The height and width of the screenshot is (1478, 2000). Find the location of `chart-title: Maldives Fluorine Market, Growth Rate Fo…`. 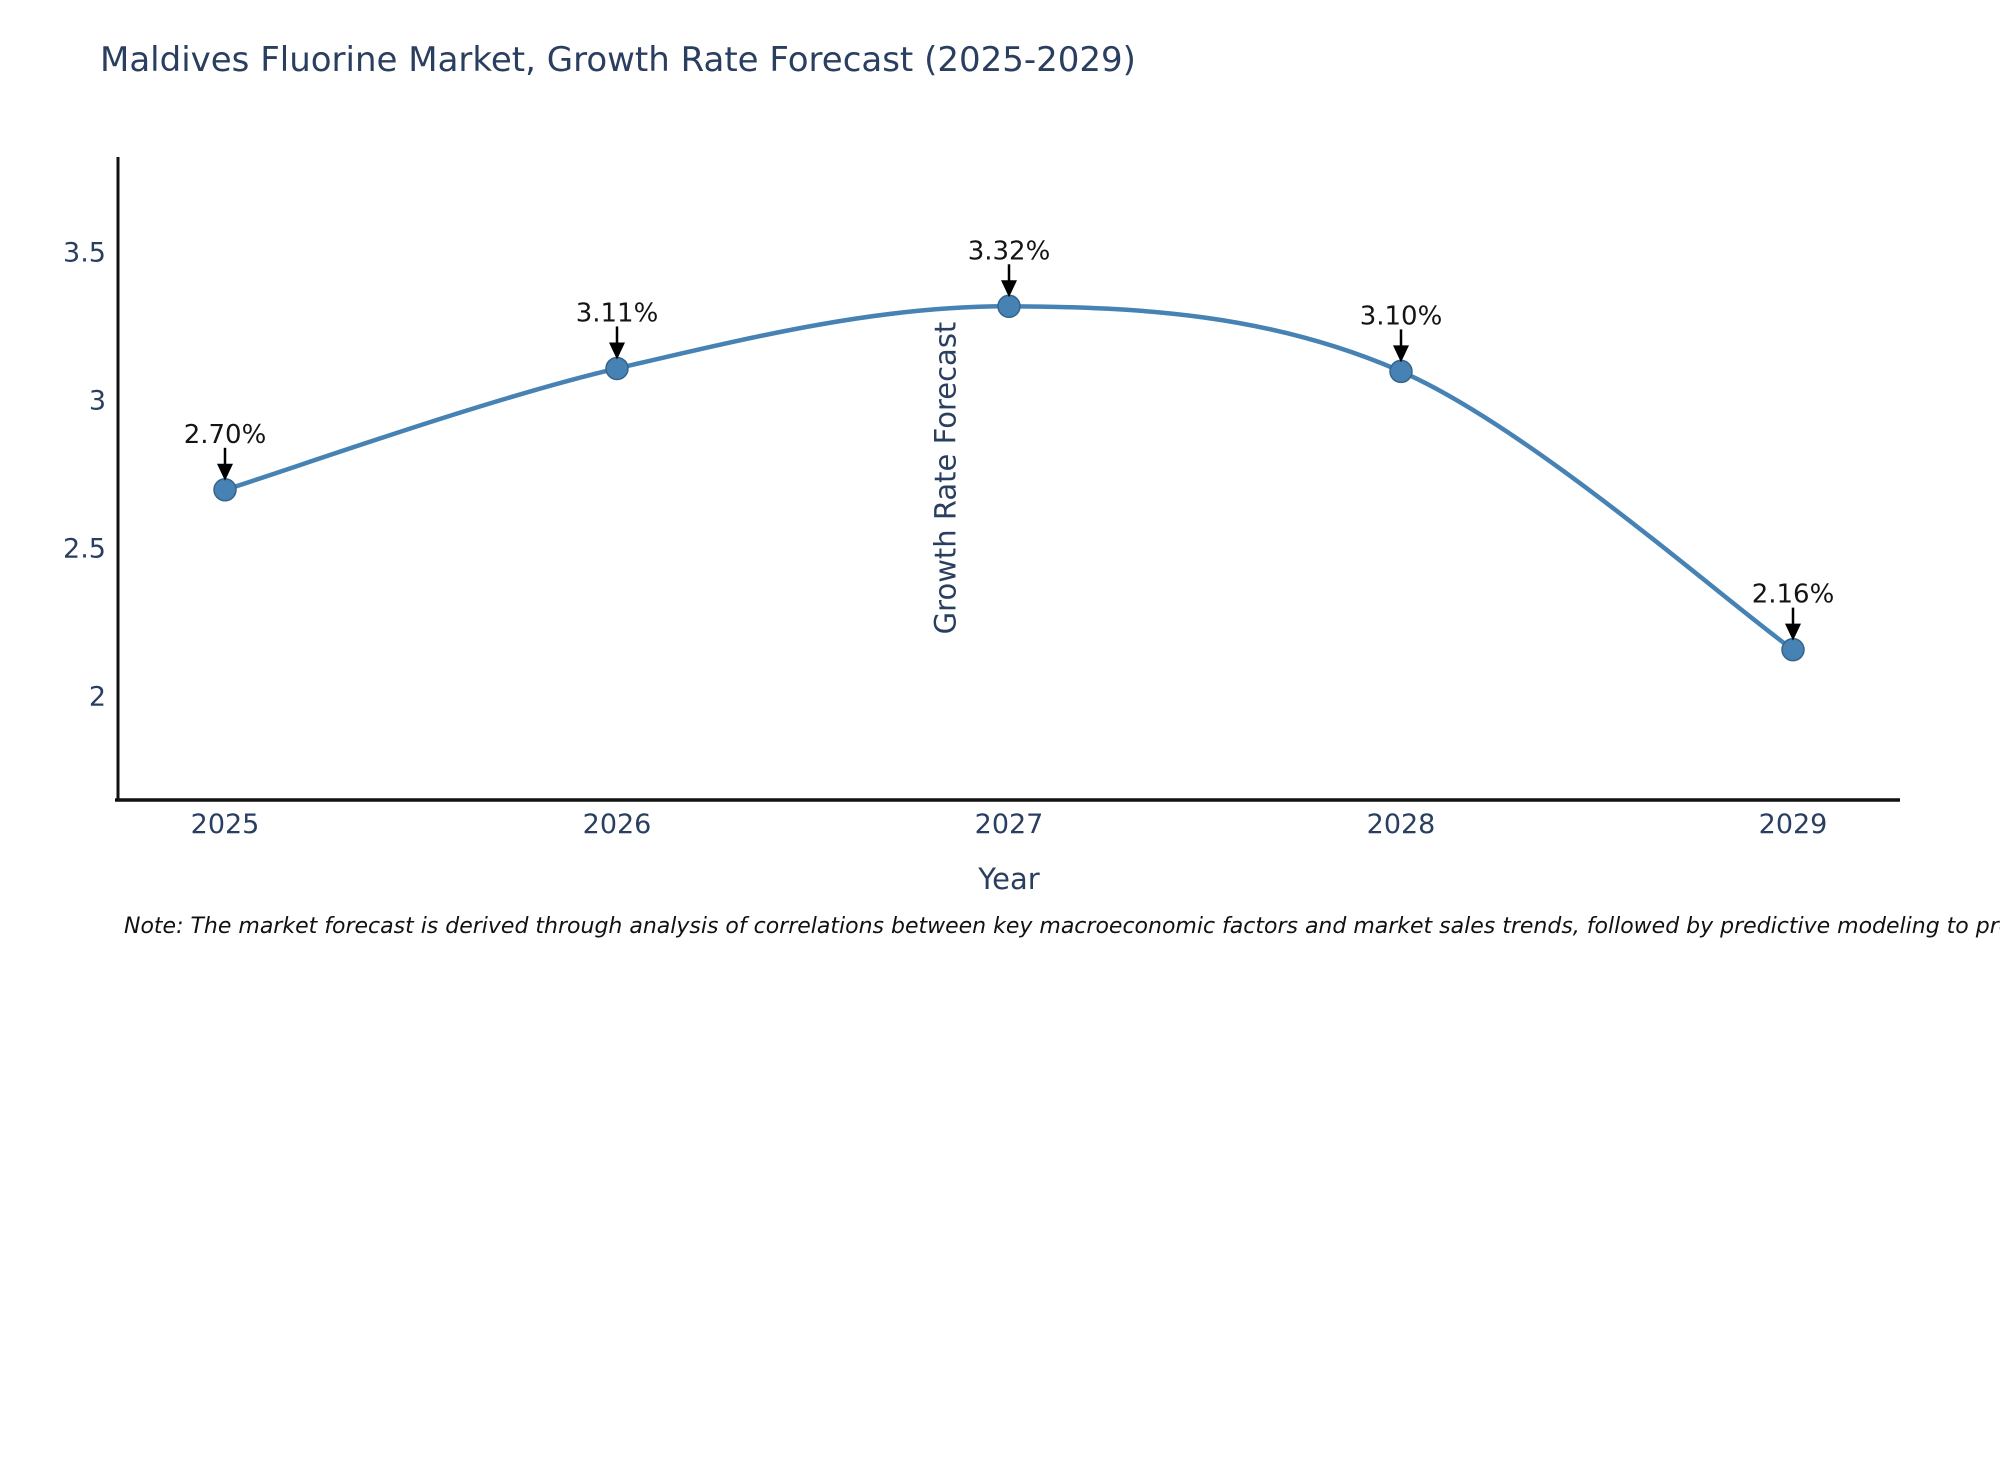

chart-title: Maldives Fluorine Market, Growth Rate Fo… is located at coordinates (618, 60).